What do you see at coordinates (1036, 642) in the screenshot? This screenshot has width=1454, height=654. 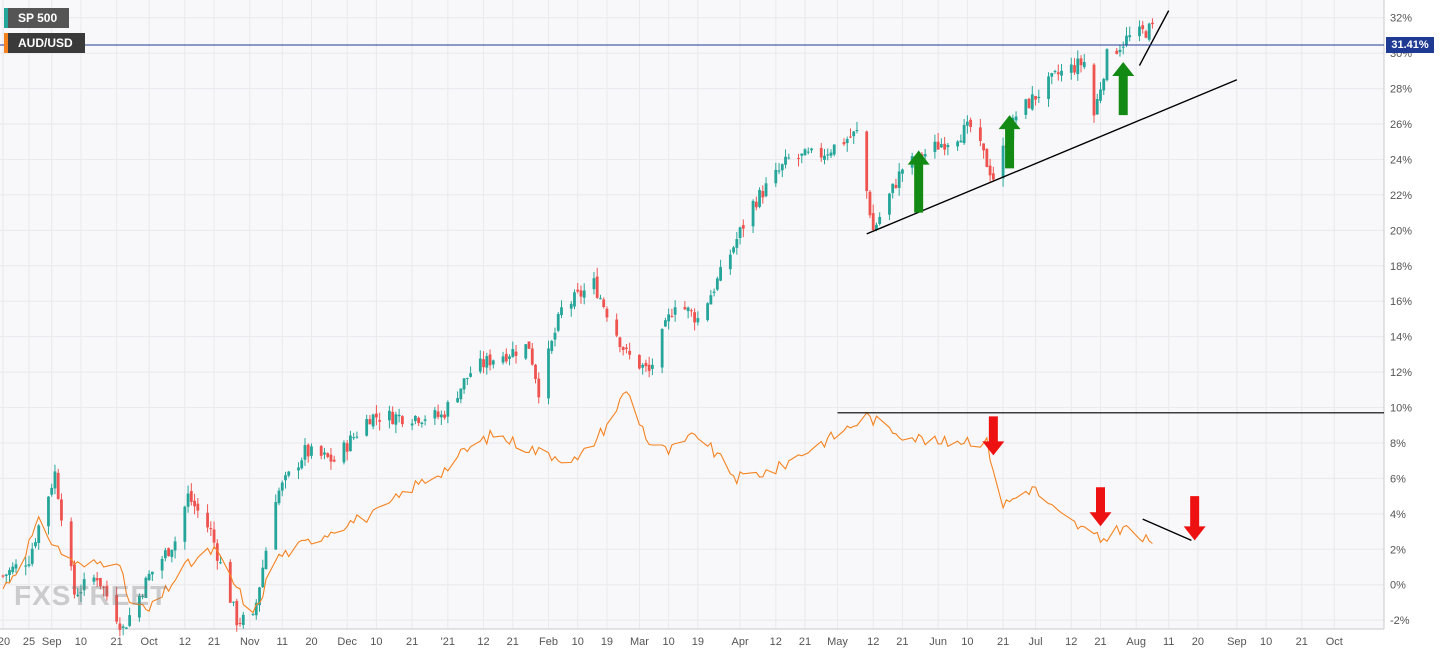 I see `x-tick-label: Jul` at bounding box center [1036, 642].